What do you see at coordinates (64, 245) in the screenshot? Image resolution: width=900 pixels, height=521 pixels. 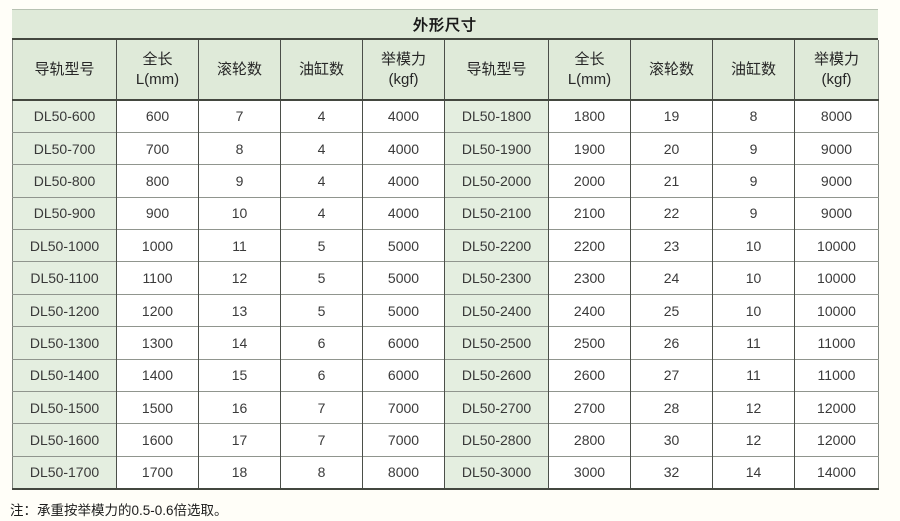 I see `model-cell: DL50-1000` at bounding box center [64, 245].